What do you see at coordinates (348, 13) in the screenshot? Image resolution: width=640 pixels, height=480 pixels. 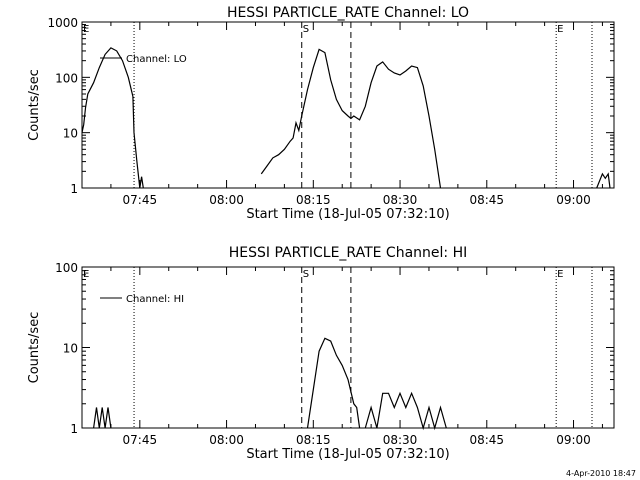 I see `chart-title: HESSI PARTICLE_RATE Channel: LO` at bounding box center [348, 13].